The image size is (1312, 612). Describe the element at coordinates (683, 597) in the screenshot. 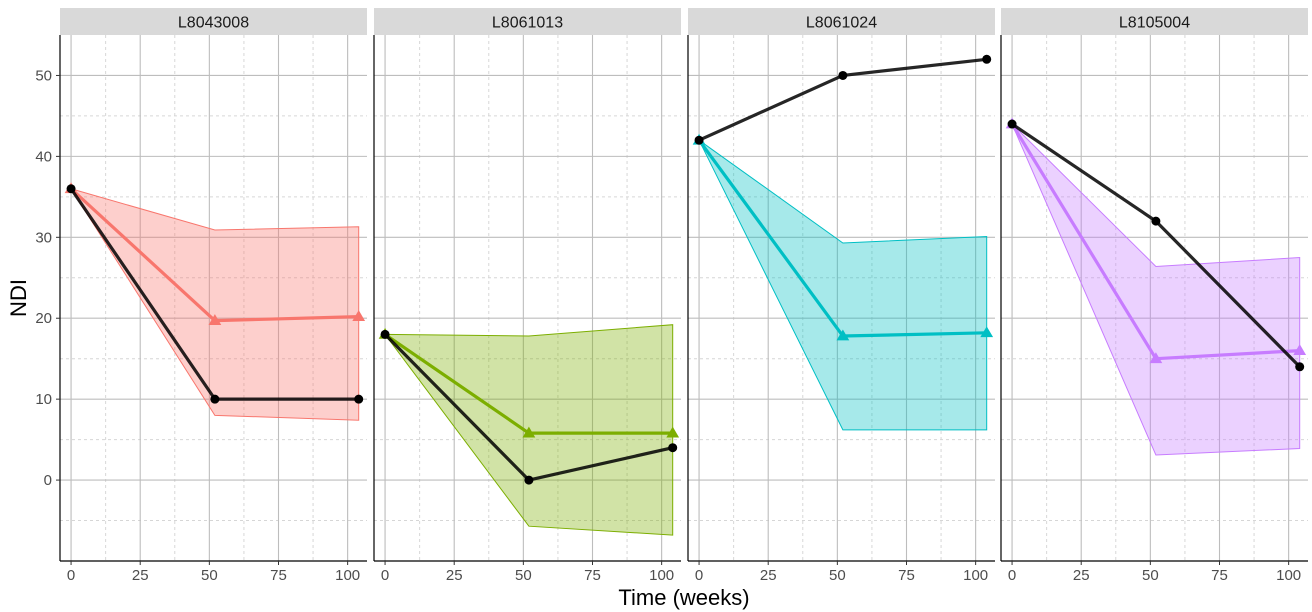

I see `x-axis-title: Time (weeks)` at that location.